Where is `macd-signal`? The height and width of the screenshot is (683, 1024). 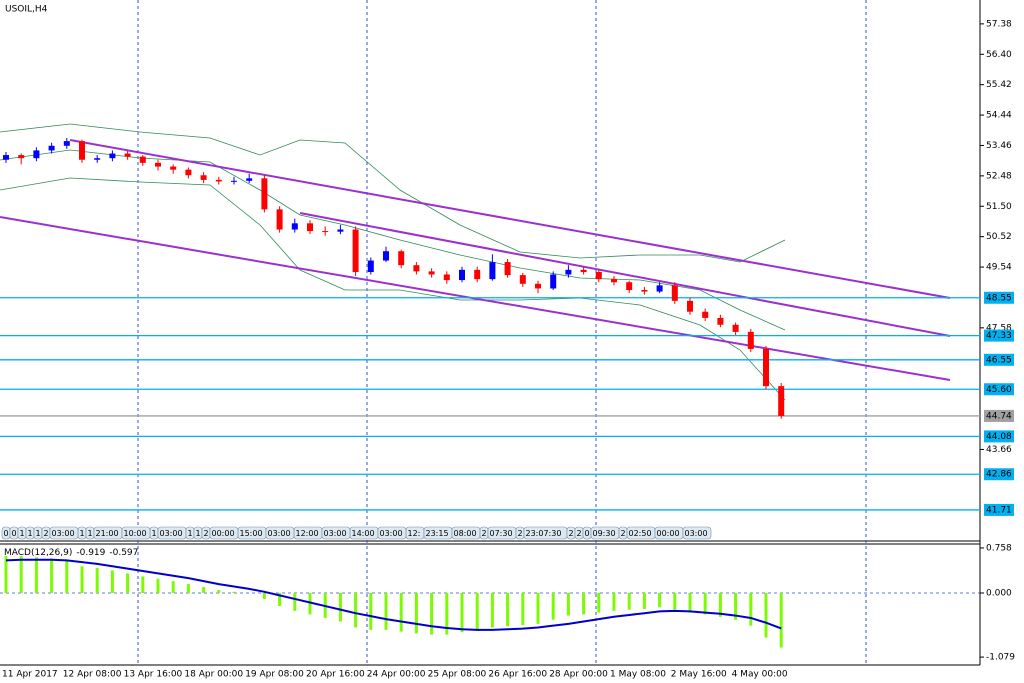 macd-signal is located at coordinates (393, 594).